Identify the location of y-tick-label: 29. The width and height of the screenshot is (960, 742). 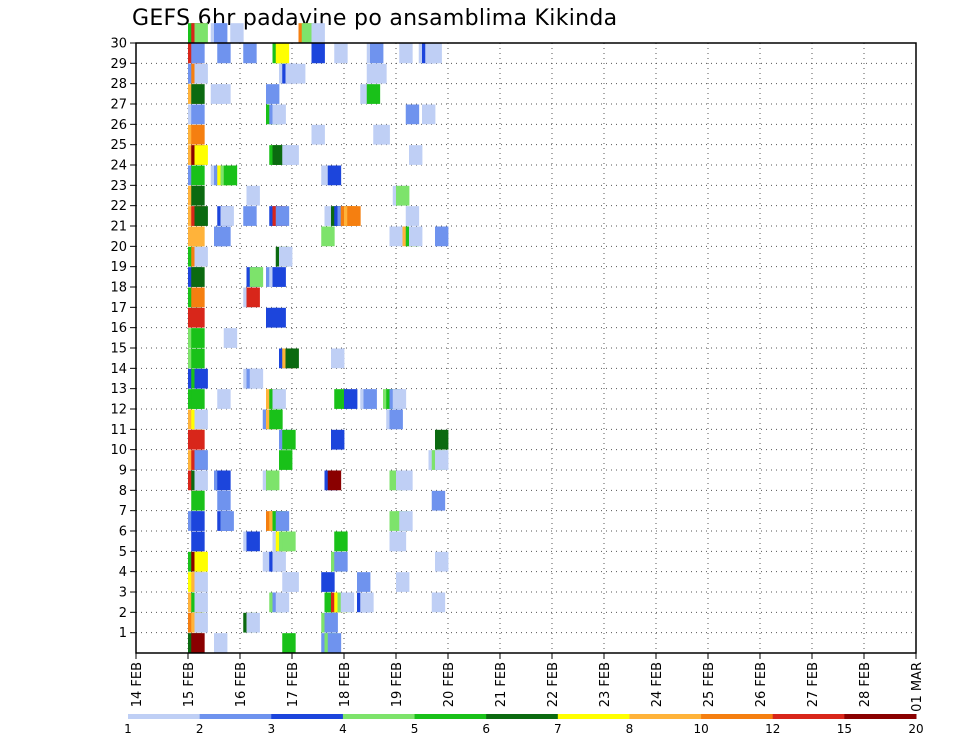
(118, 64).